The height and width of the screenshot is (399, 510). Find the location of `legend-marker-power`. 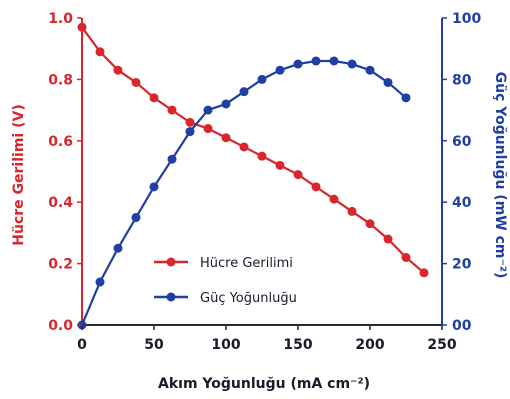

legend-marker-power is located at coordinates (171, 297).